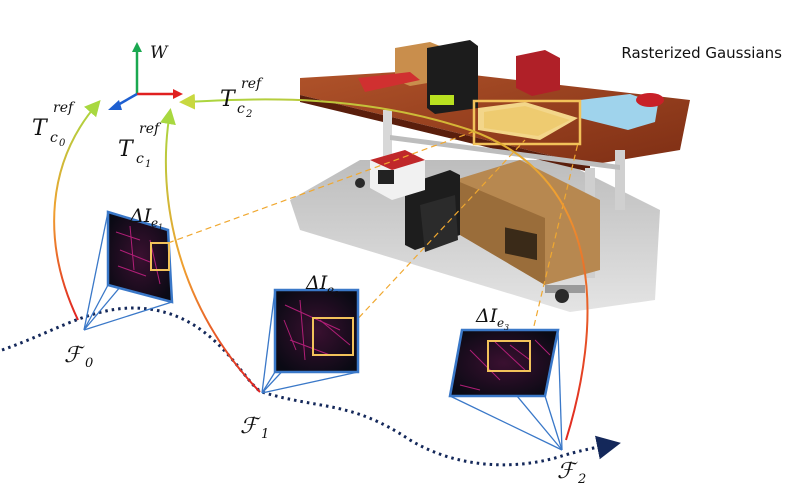 The image size is (790, 497). I want to click on frame-label-1: ℱ 1, so click(254, 428).